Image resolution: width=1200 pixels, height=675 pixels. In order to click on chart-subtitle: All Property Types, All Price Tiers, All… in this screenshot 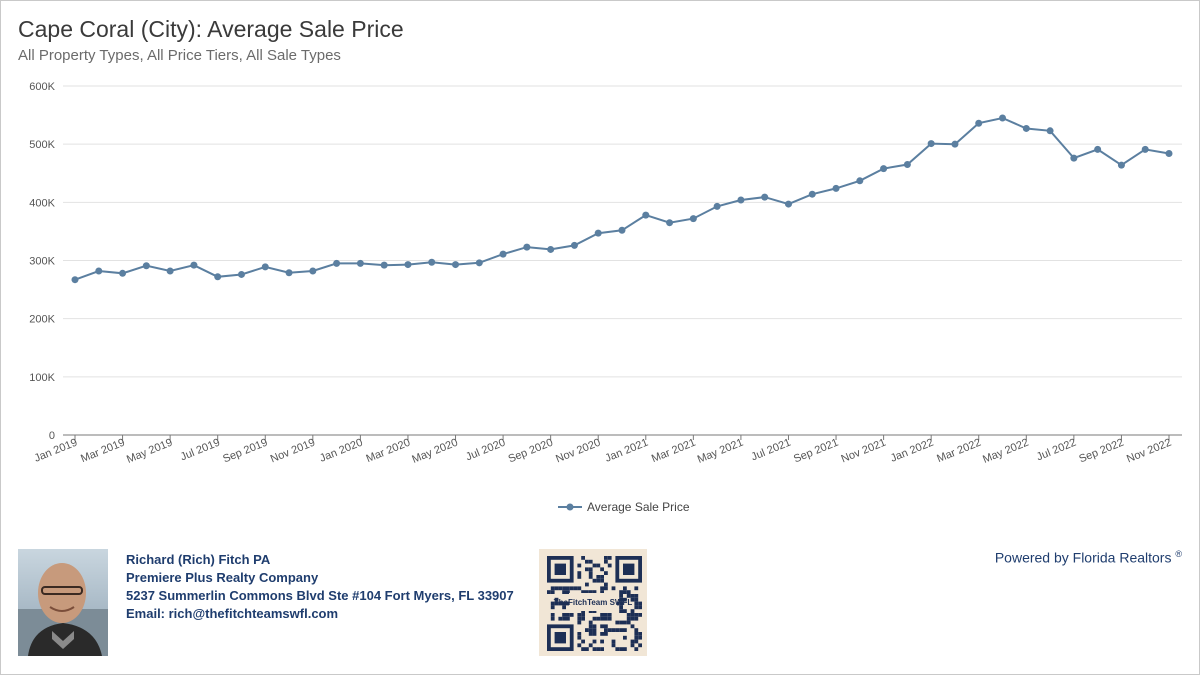, I will do `click(179, 55)`.